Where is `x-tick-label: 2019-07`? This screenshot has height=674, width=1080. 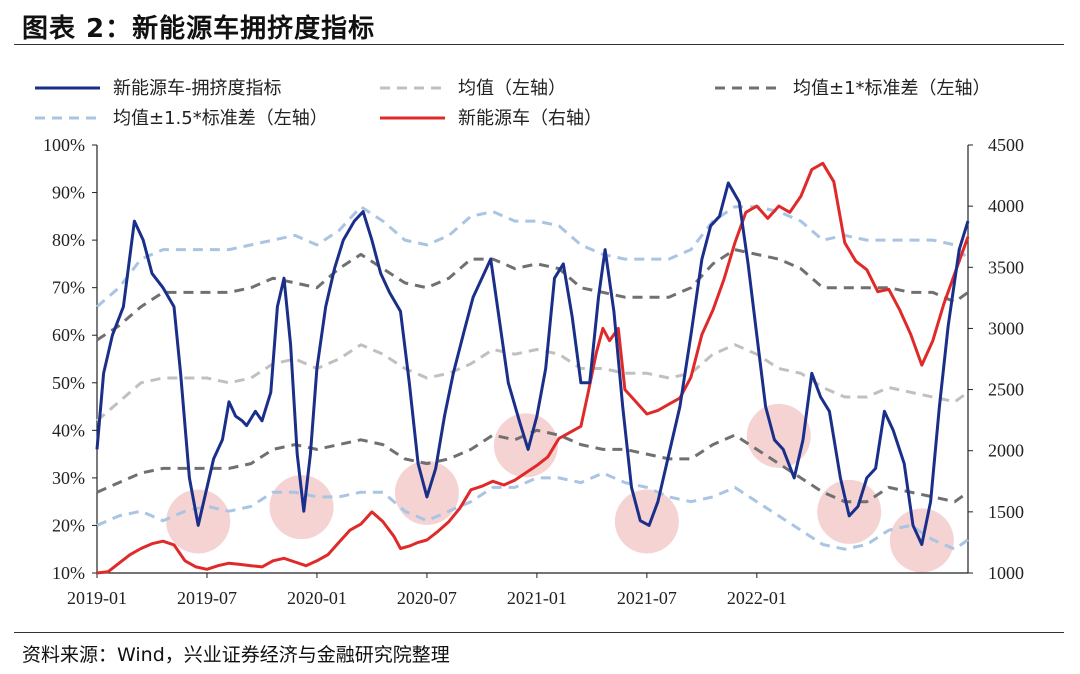 x-tick-label: 2019-07 is located at coordinates (207, 598).